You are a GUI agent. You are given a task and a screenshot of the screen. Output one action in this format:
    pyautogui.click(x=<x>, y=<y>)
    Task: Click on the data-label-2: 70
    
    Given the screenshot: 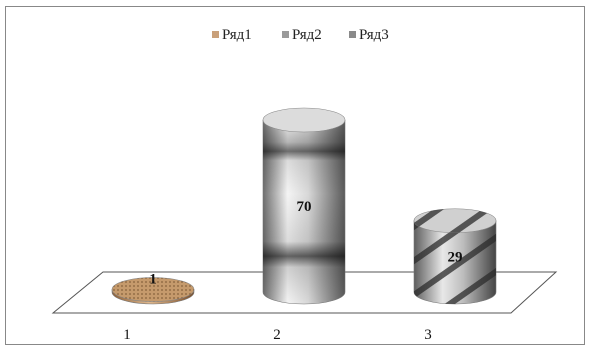 What is the action you would take?
    pyautogui.click(x=304, y=207)
    